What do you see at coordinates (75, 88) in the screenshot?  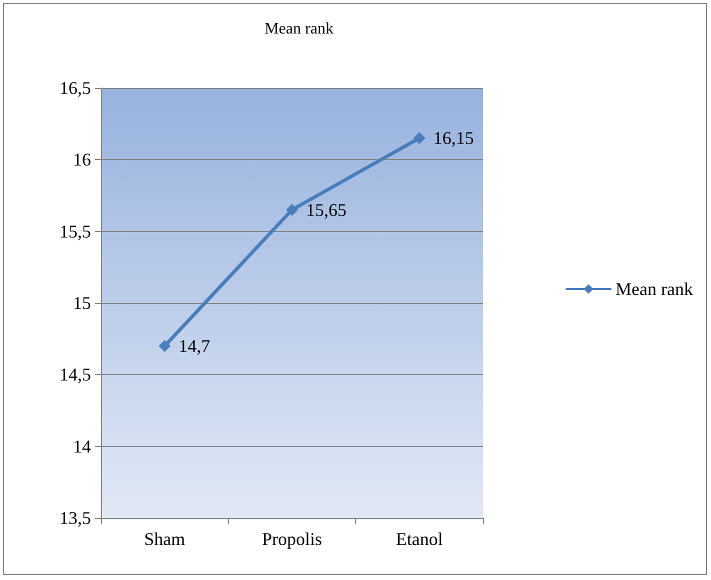 I see `y-tick-label: 16,5` at bounding box center [75, 88].